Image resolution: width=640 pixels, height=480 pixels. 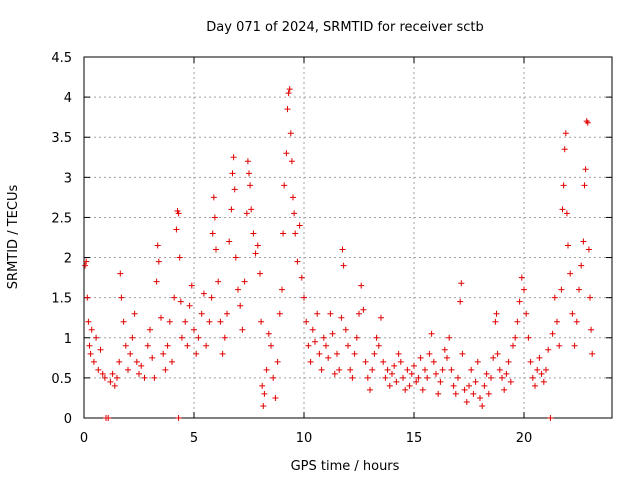 I want to click on x-tick-label: 20, so click(x=524, y=438).